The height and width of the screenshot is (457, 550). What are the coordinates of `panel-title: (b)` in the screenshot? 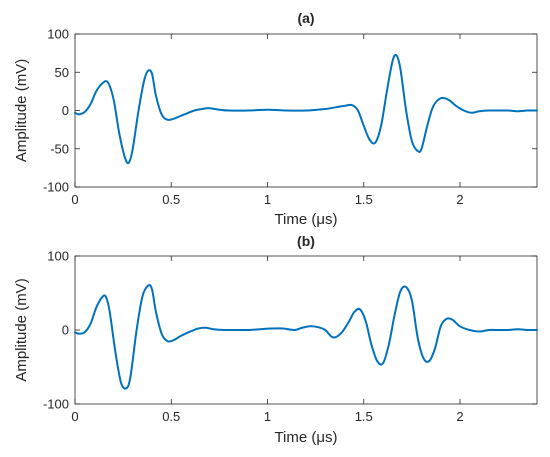 It's located at (306, 241).